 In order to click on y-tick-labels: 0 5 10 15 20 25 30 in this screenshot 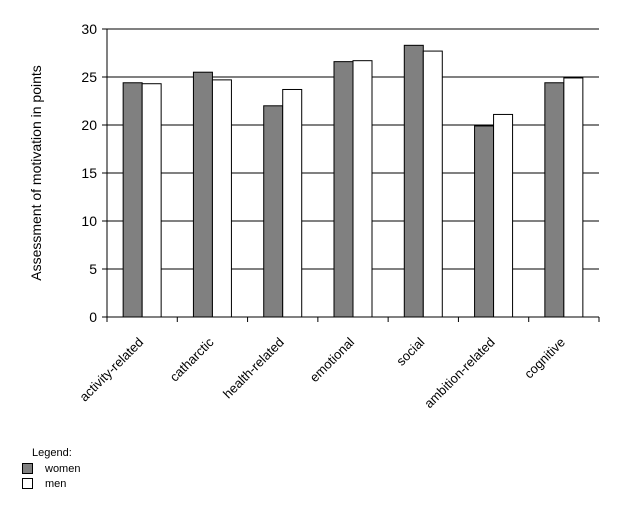, I will do `click(89, 173)`.